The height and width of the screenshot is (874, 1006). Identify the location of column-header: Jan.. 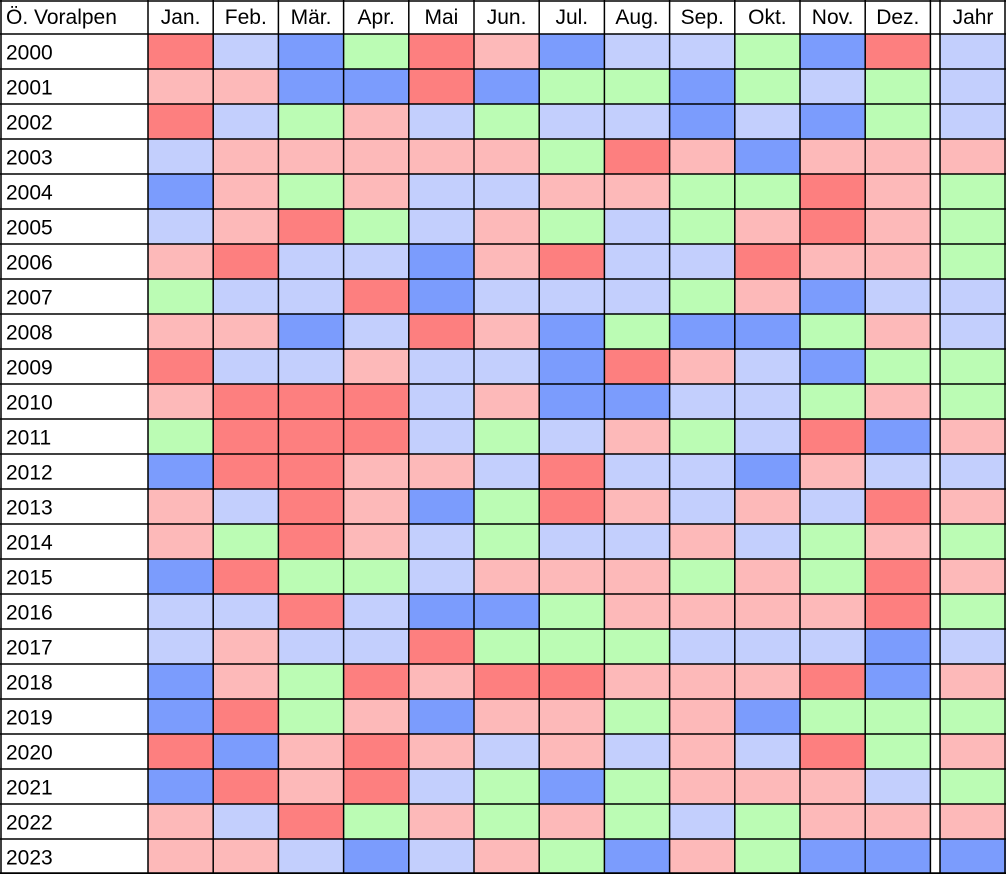
(181, 17).